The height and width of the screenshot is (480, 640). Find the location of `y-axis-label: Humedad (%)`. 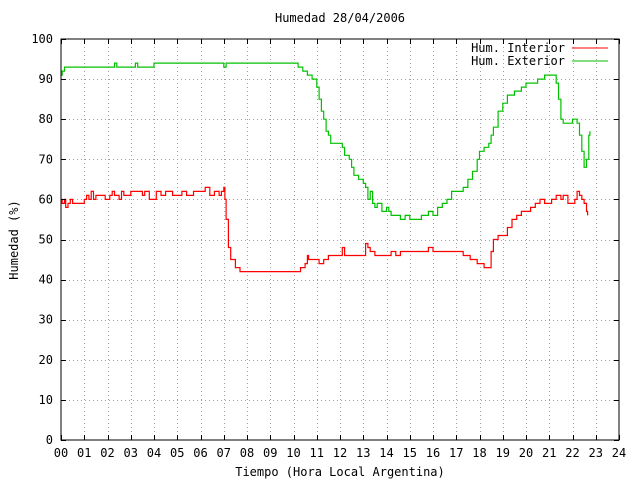

y-axis-label: Humedad (%) is located at coordinates (14, 239).